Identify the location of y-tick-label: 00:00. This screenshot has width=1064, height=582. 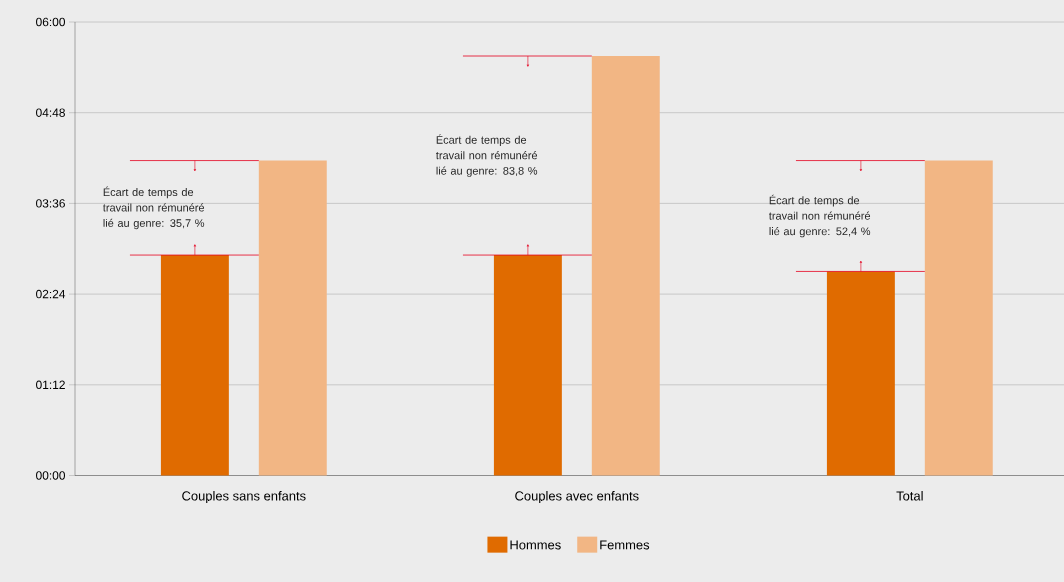
(51, 475).